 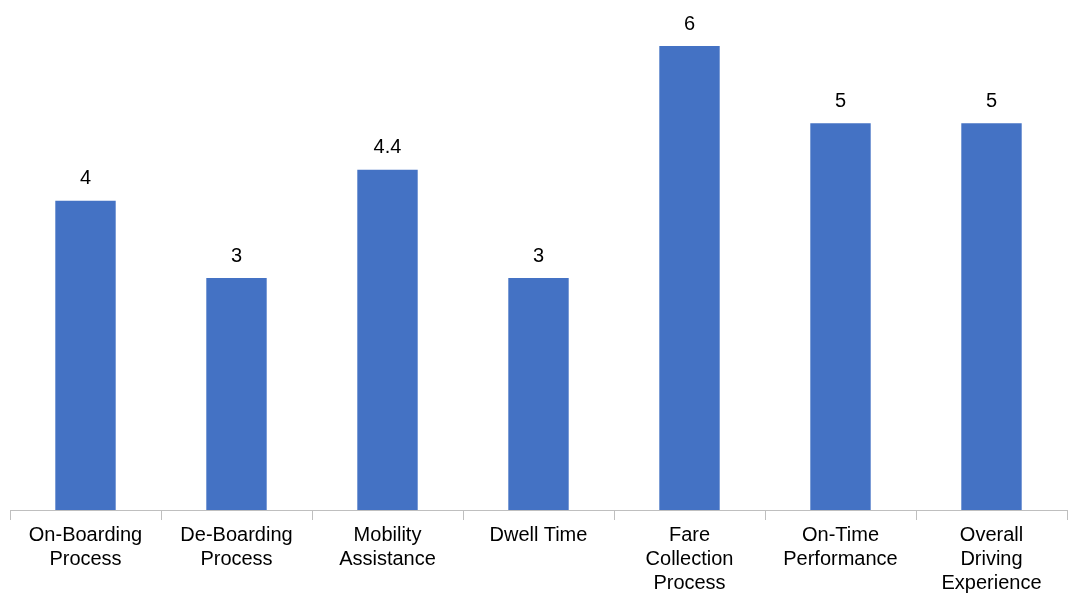 What do you see at coordinates (840, 545) in the screenshot?
I see `x-tick-label: On-Time Performance` at bounding box center [840, 545].